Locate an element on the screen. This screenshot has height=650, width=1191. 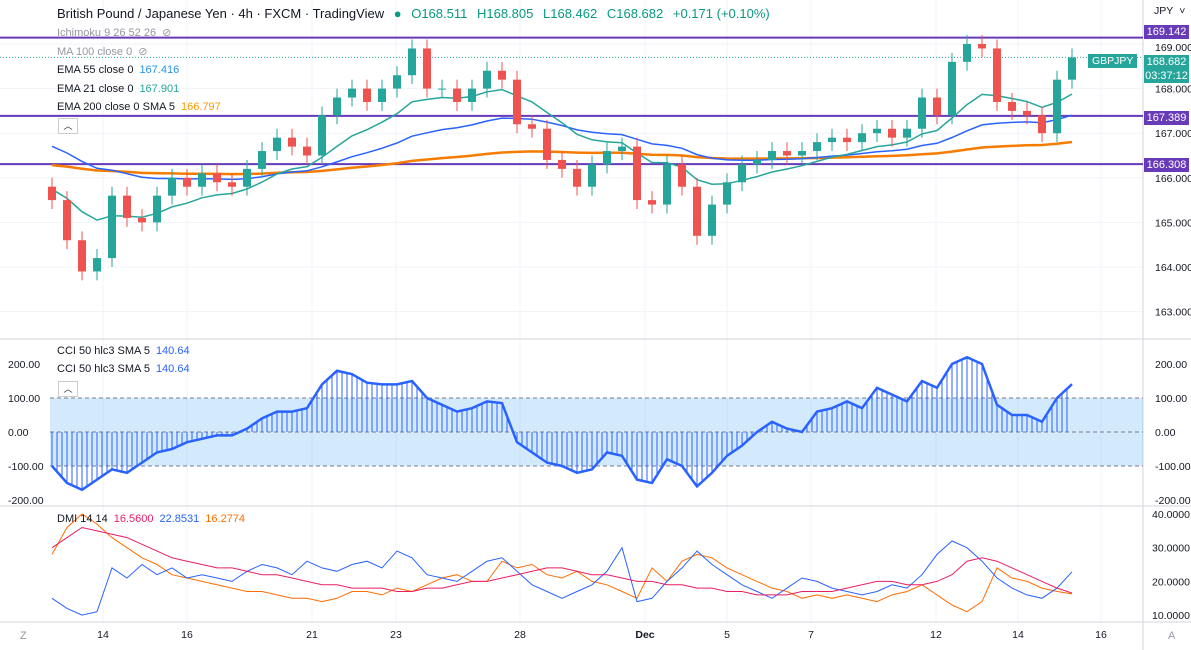
legend-label: EMA 55 close 0 is located at coordinates (95, 70).